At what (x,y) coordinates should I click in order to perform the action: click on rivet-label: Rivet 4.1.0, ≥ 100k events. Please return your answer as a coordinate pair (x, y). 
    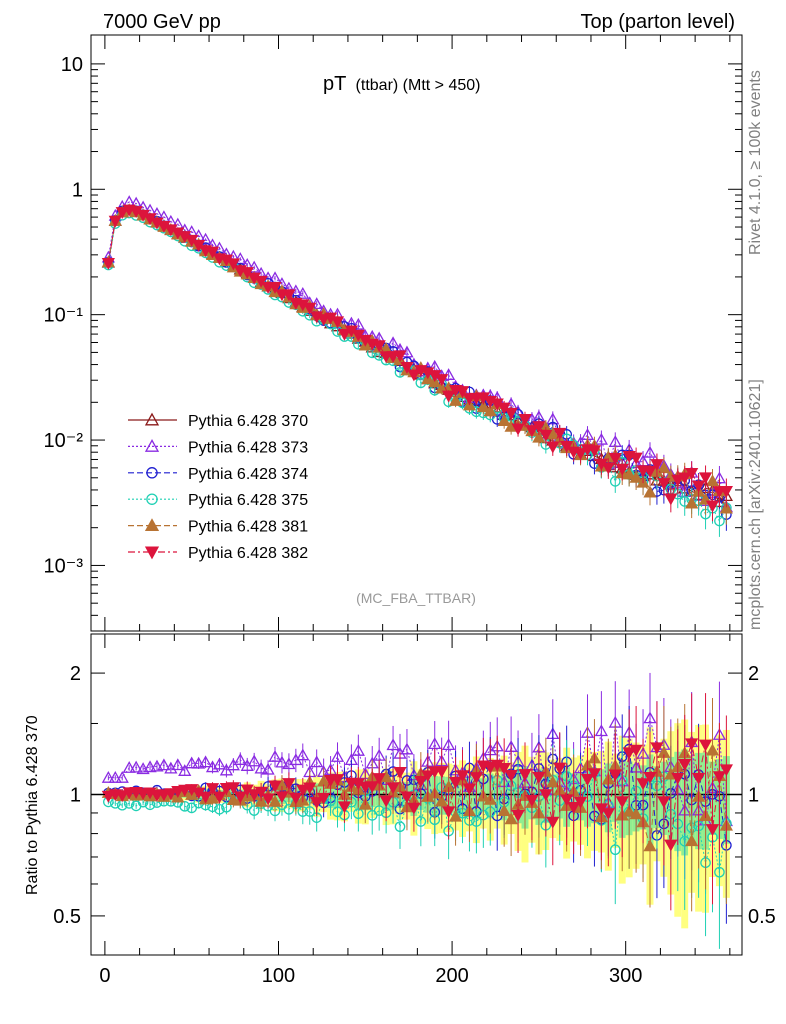
    Looking at the image, I should click on (755, 162).